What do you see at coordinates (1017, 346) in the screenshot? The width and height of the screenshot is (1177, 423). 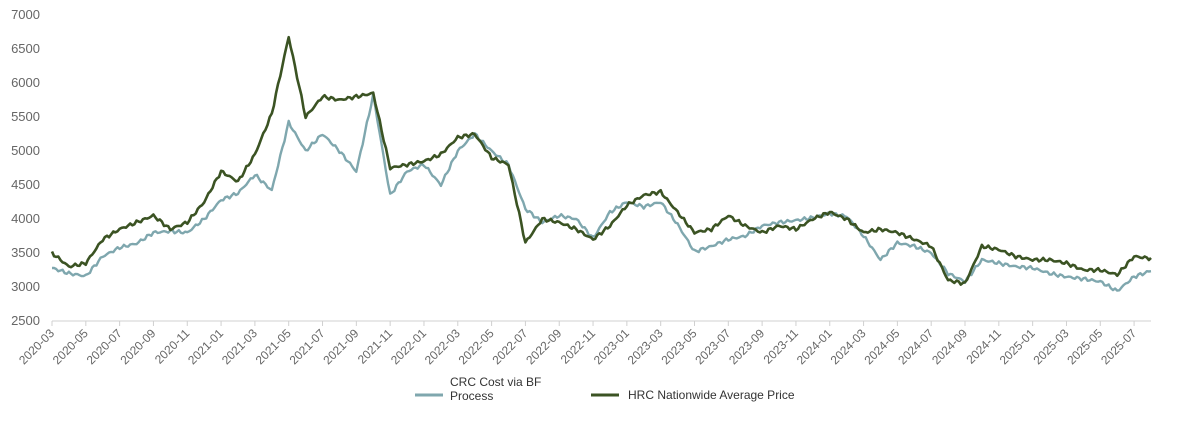 I see `x-tick-label: 2025-01` at bounding box center [1017, 346].